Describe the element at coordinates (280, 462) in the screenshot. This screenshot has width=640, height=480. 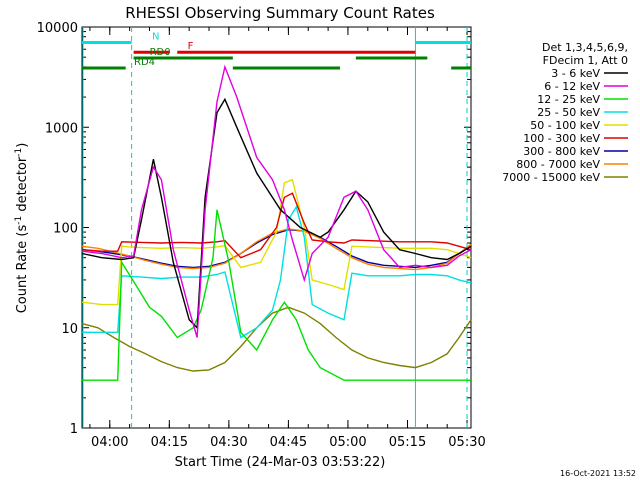
I see `x-axis-label: Start Time (24-Mar-03 03:53:22)` at that location.